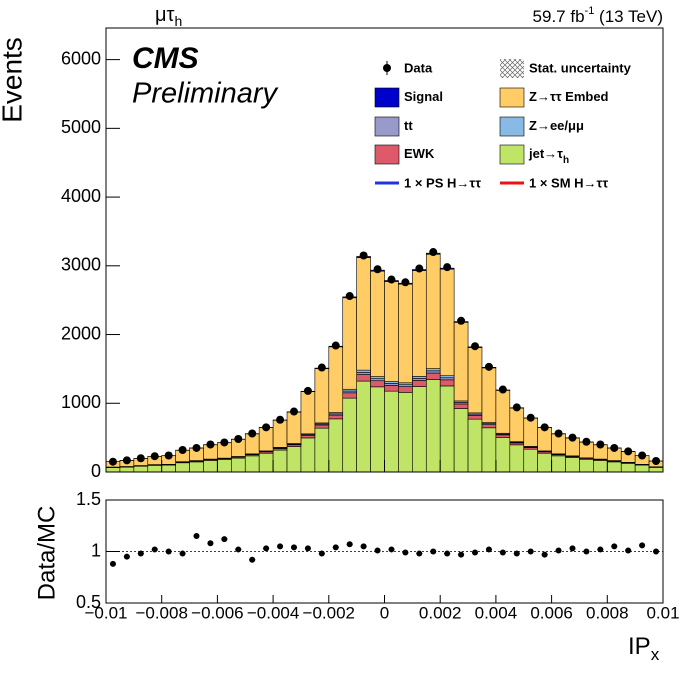 This screenshot has height=686, width=698. I want to click on y-tick-label: 6000, so click(81, 58).